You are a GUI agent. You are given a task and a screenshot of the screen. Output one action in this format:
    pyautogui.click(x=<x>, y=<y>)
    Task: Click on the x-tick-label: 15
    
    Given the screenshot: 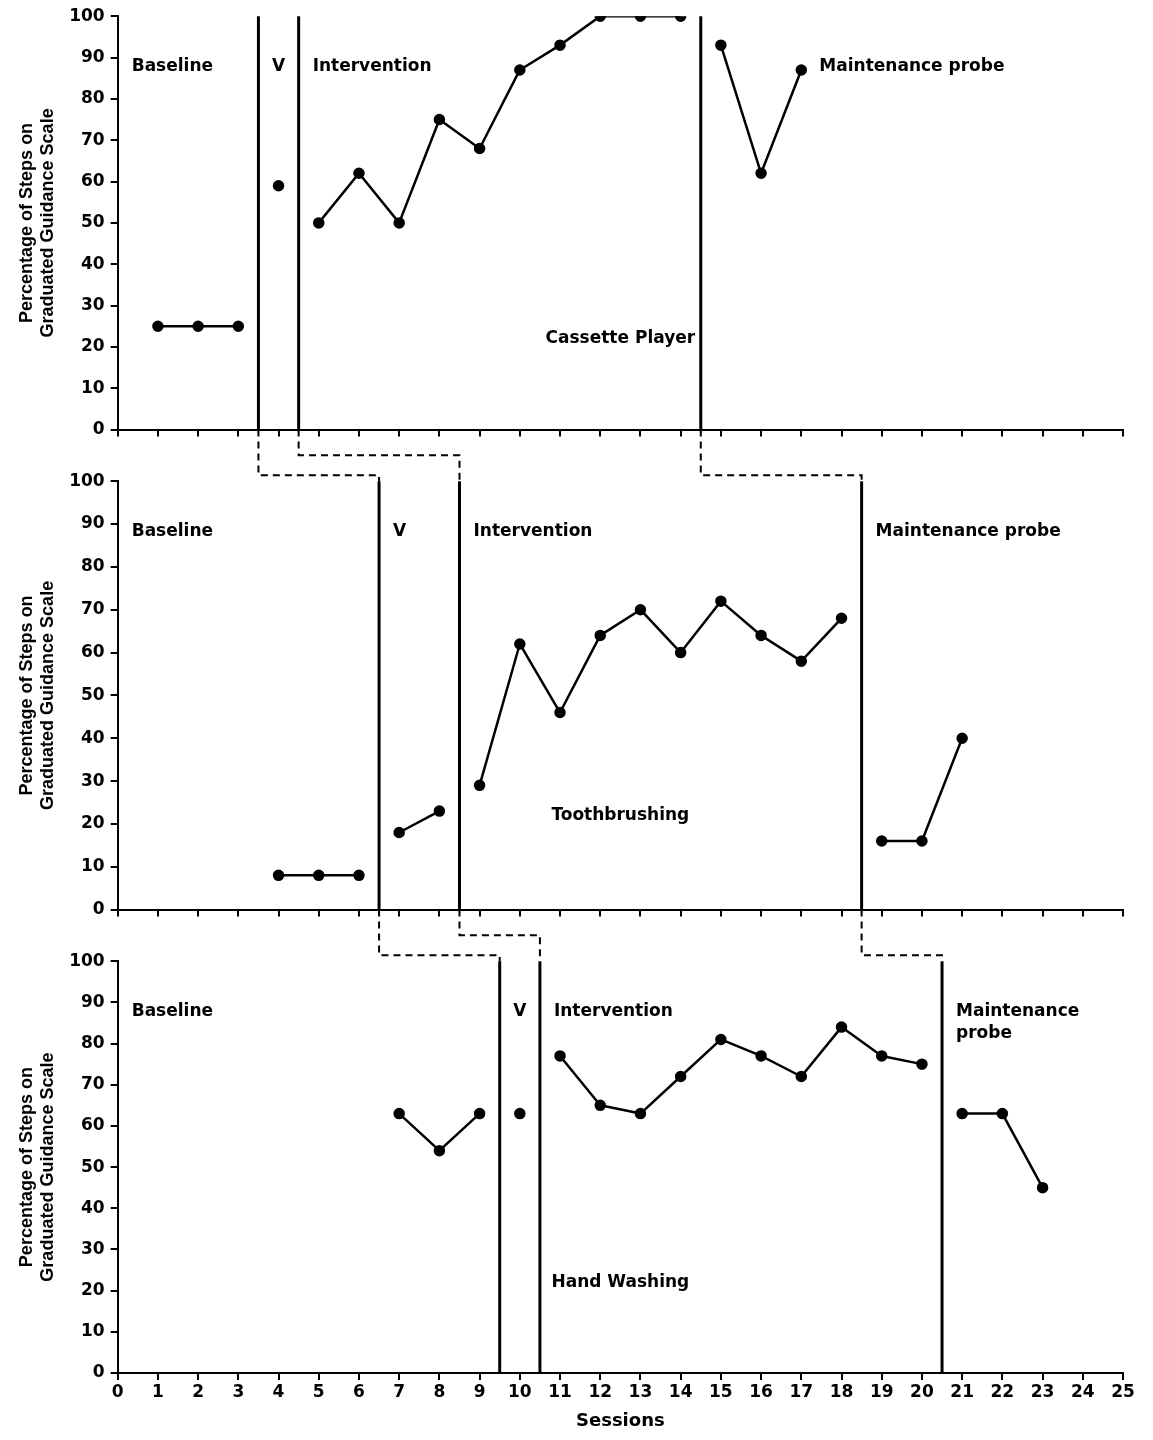 What is the action you would take?
    pyautogui.click(x=721, y=1390)
    